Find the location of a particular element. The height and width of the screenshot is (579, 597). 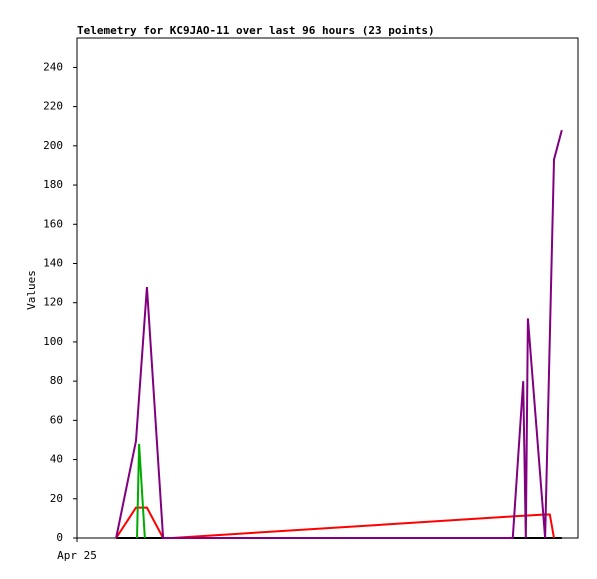

y-tick-label: 160 is located at coordinates (53, 223).